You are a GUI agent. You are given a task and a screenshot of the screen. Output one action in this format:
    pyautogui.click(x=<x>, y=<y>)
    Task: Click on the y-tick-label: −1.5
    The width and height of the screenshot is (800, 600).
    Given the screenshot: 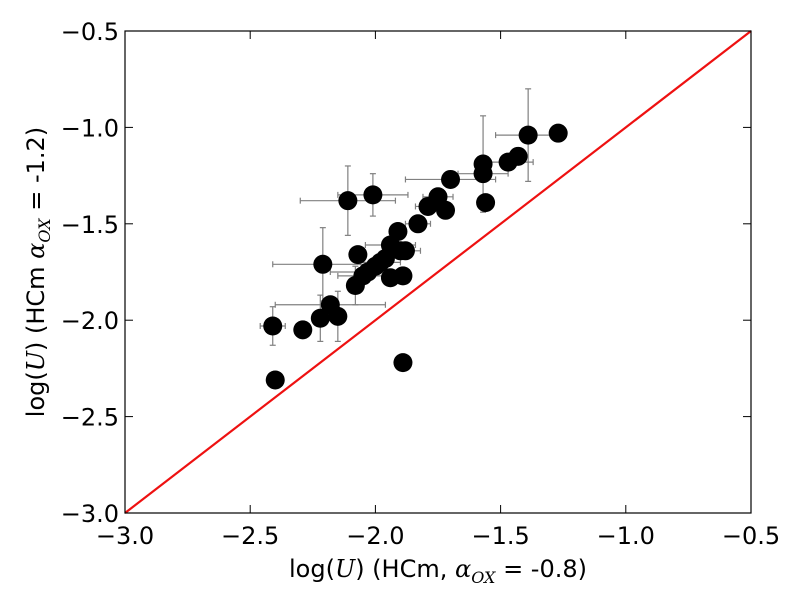 What is the action you would take?
    pyautogui.click(x=90, y=225)
    